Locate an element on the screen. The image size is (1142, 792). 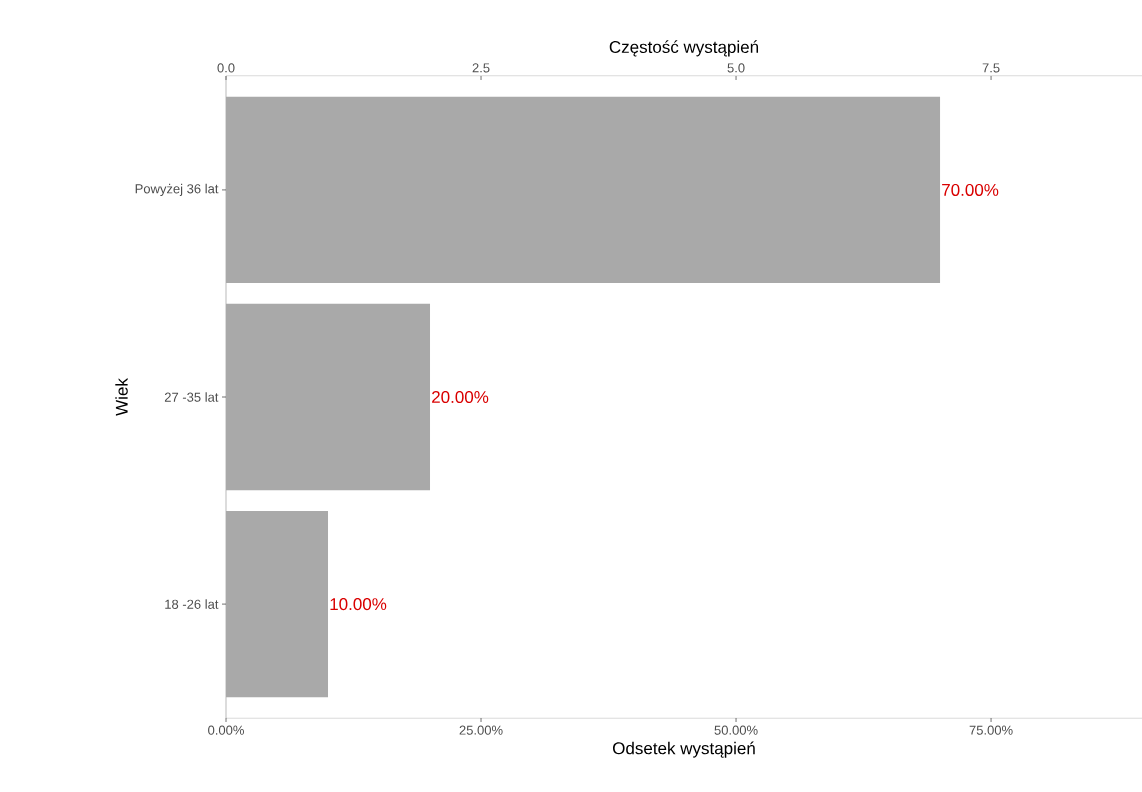
x2-axis-title: Częstość wystąpień is located at coordinates (684, 48).